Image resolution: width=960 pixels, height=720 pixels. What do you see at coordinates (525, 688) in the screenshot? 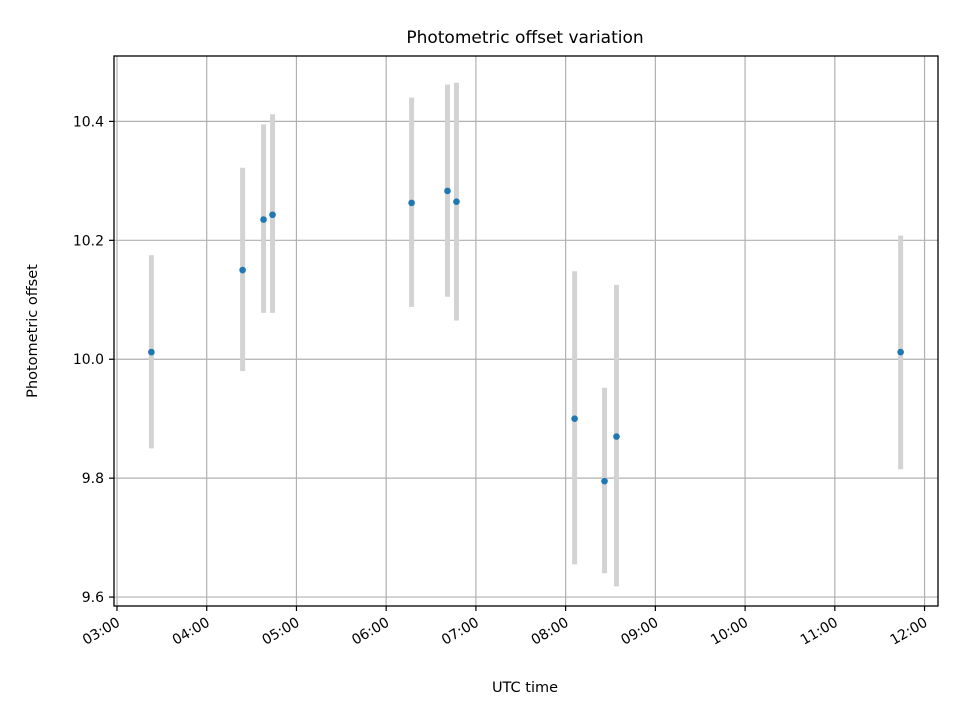
I see `x-axis-label: UTC time` at bounding box center [525, 688].